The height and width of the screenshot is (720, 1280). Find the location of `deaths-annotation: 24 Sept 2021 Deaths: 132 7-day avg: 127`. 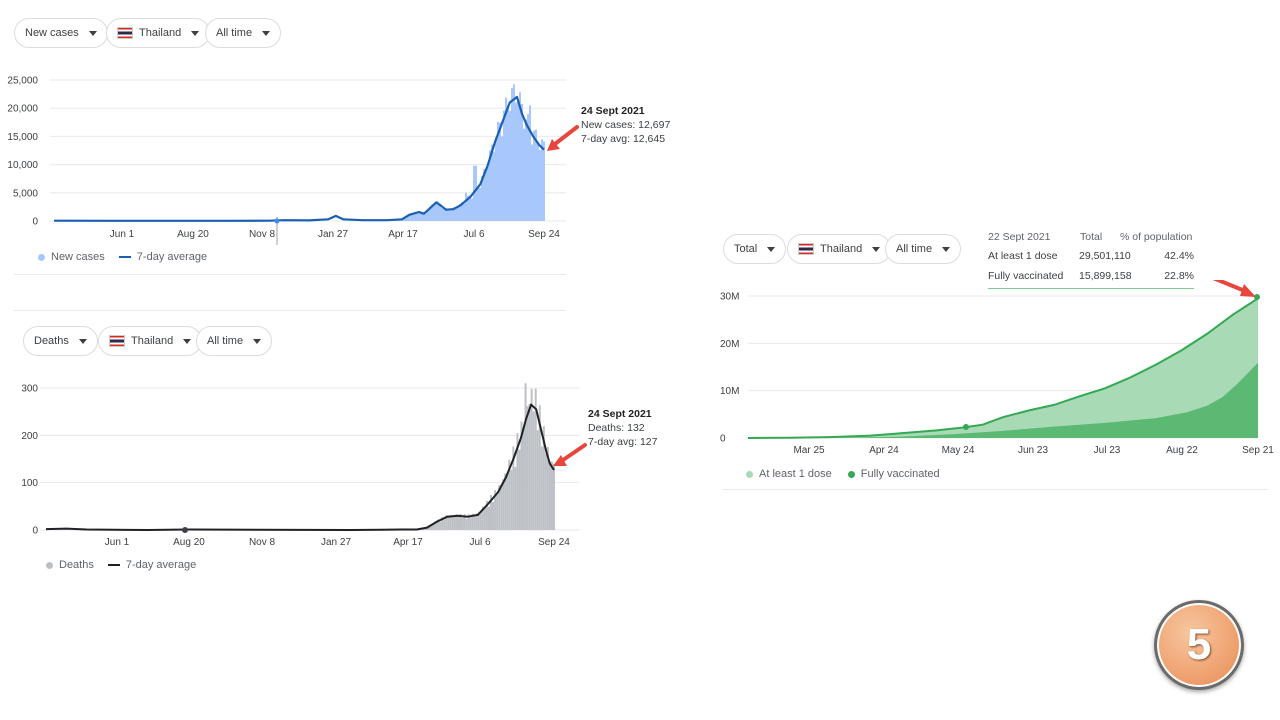

deaths-annotation: 24 Sept 2021 Deaths: 132 7-day avg: 127 is located at coordinates (622, 428).